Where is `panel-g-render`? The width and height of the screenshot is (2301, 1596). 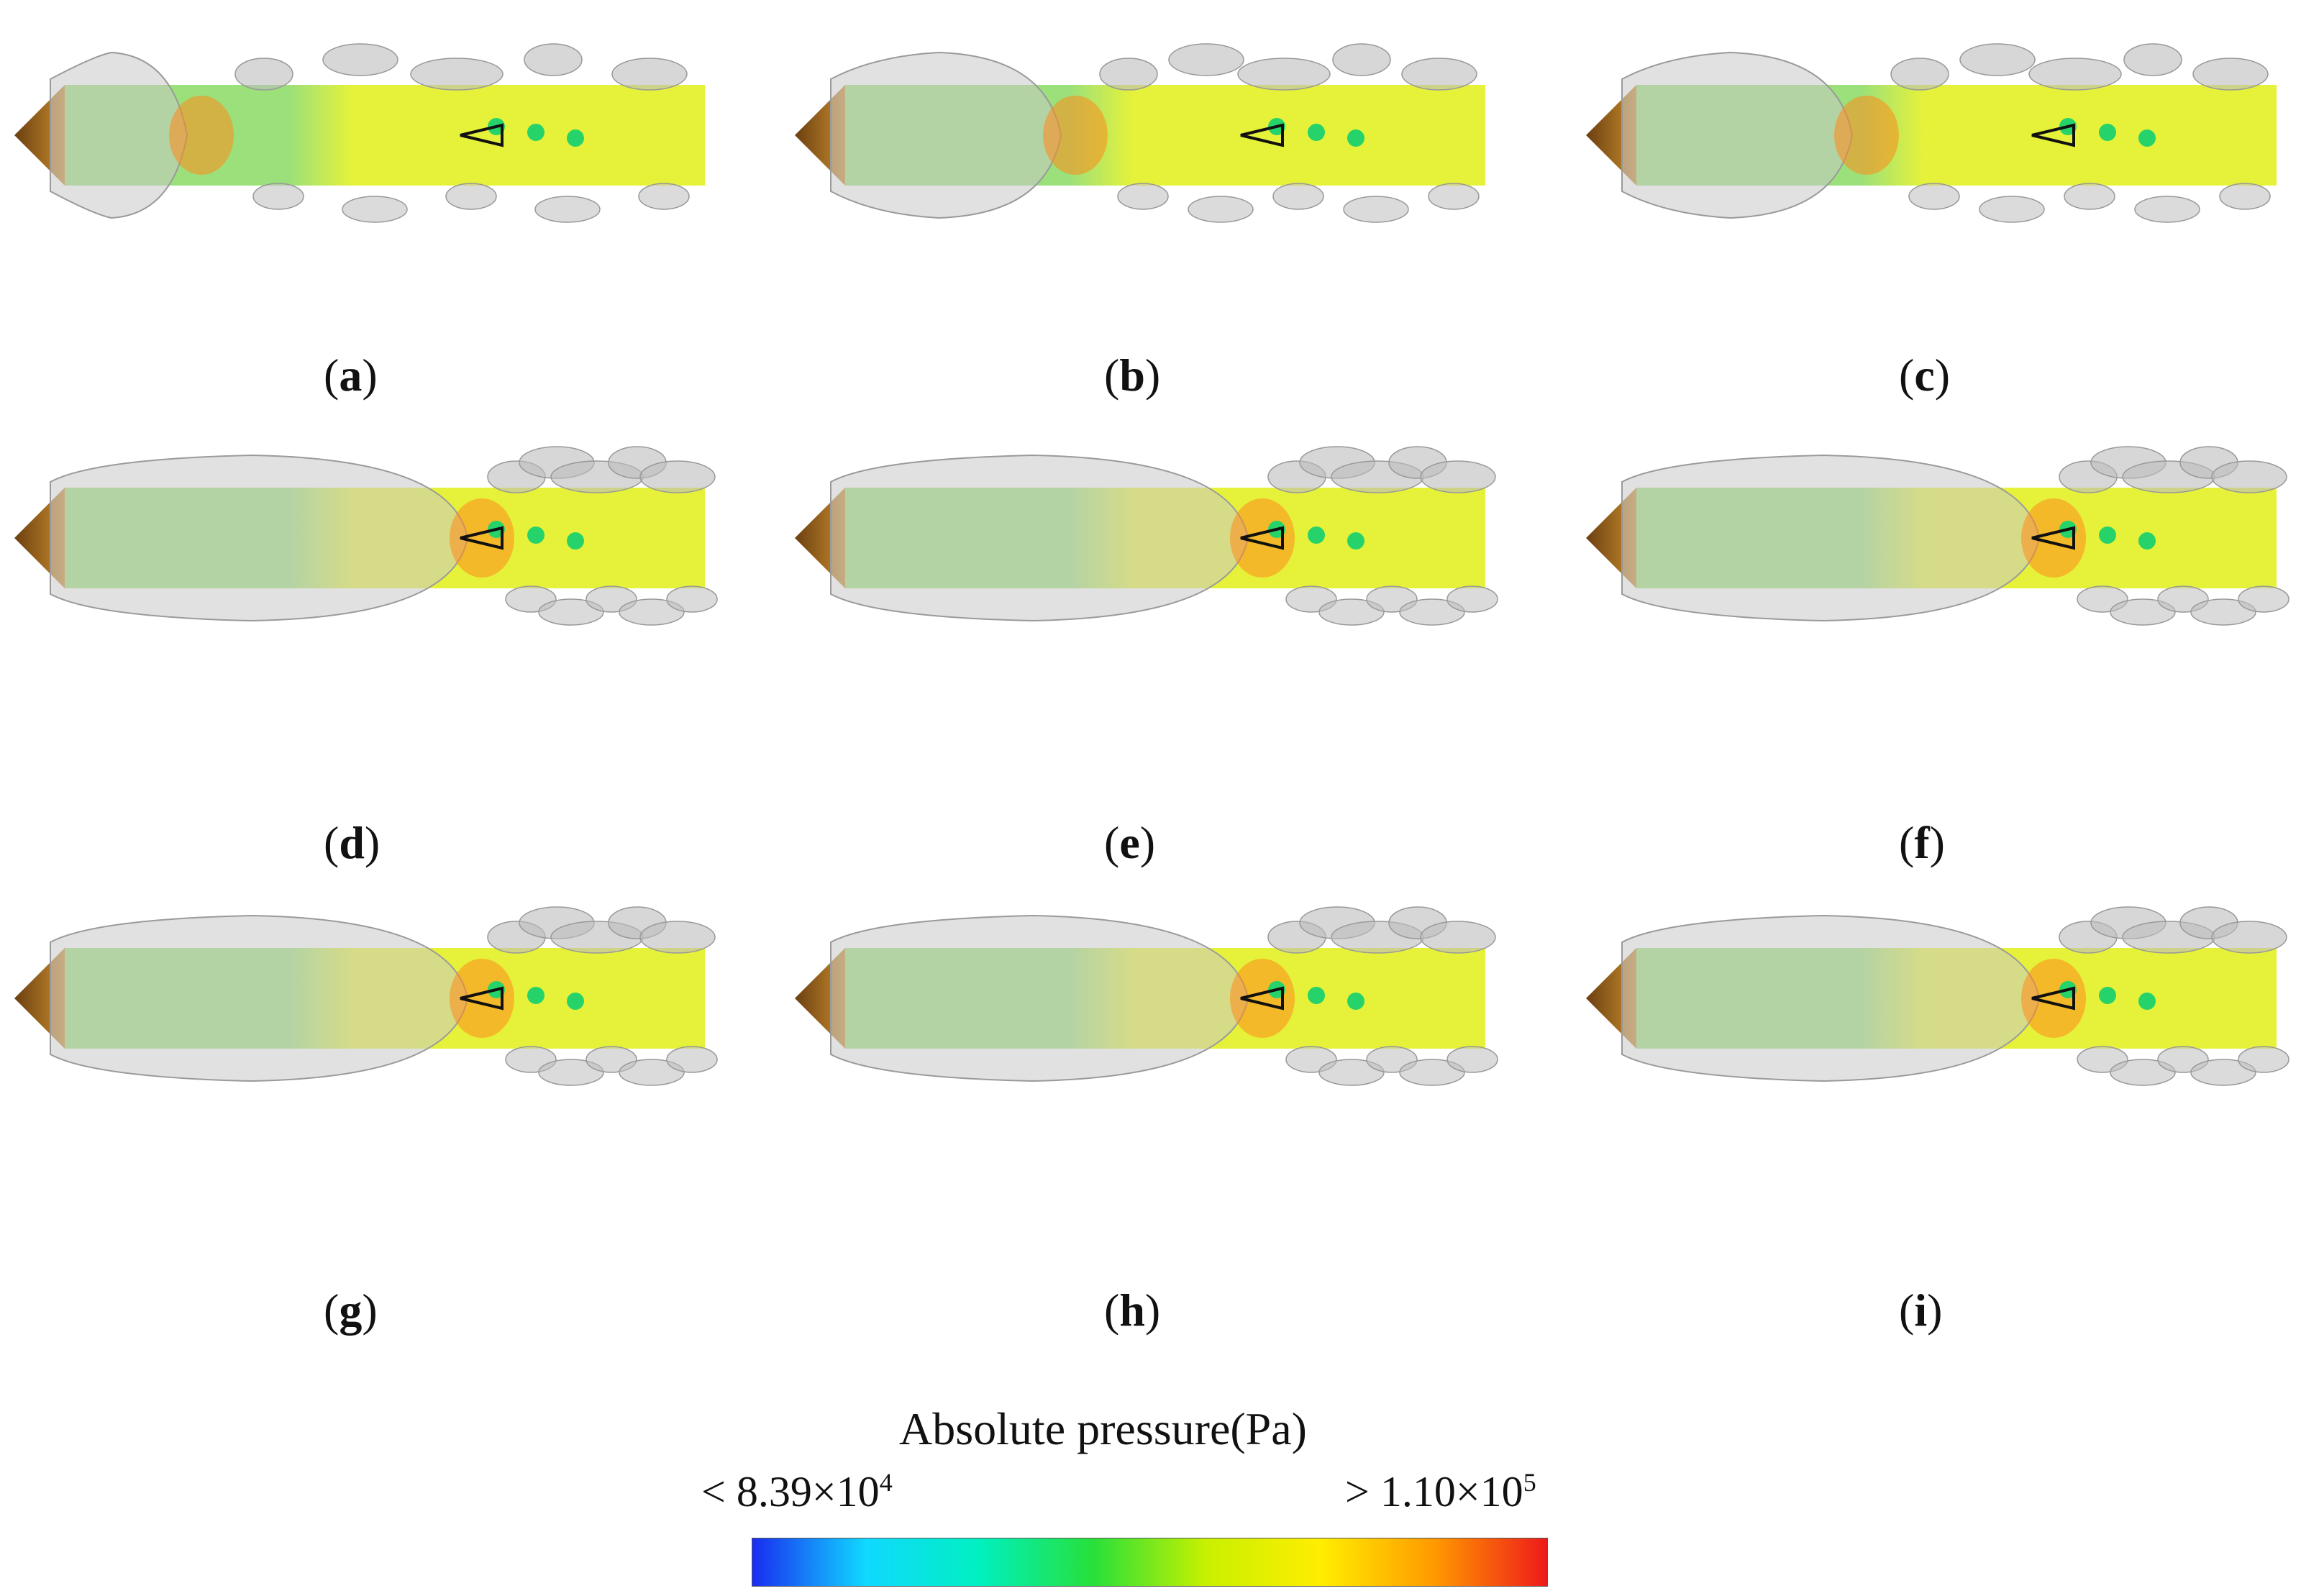
panel-g-render is located at coordinates (366, 996).